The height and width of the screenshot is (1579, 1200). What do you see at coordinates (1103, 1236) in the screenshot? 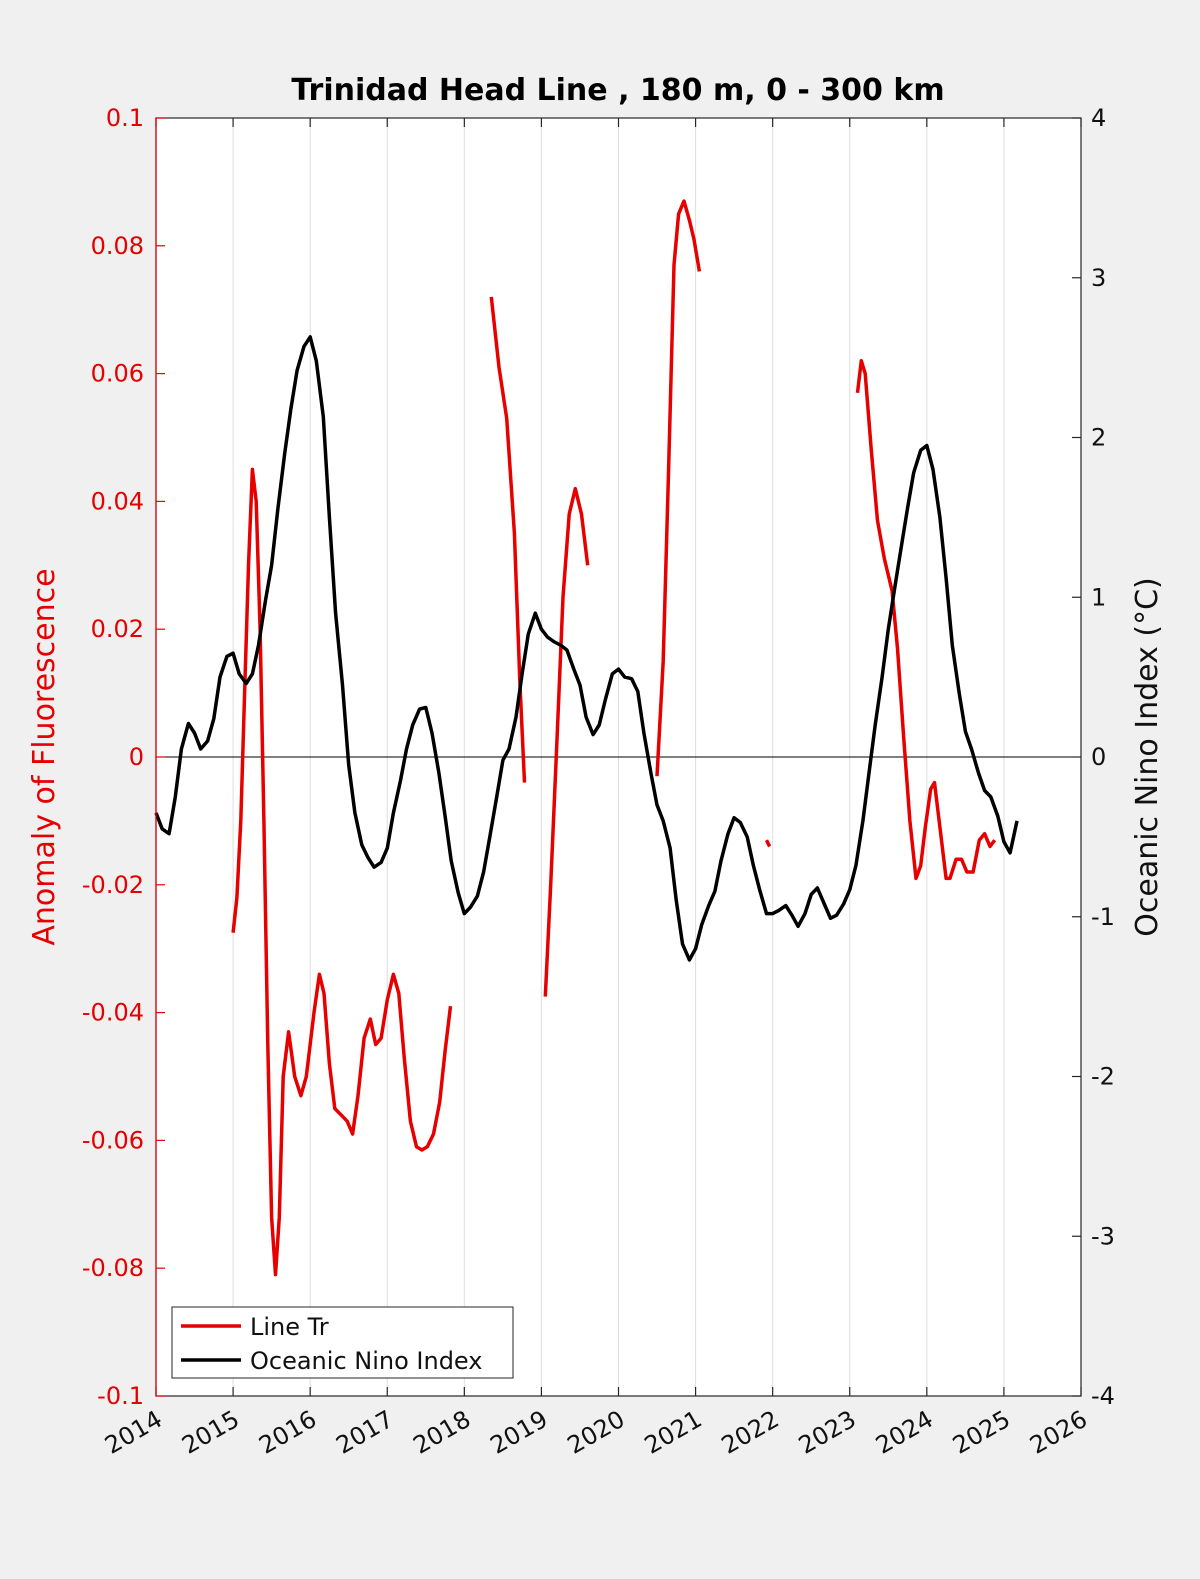
I see `y-right-tick-label: -3` at bounding box center [1103, 1236].